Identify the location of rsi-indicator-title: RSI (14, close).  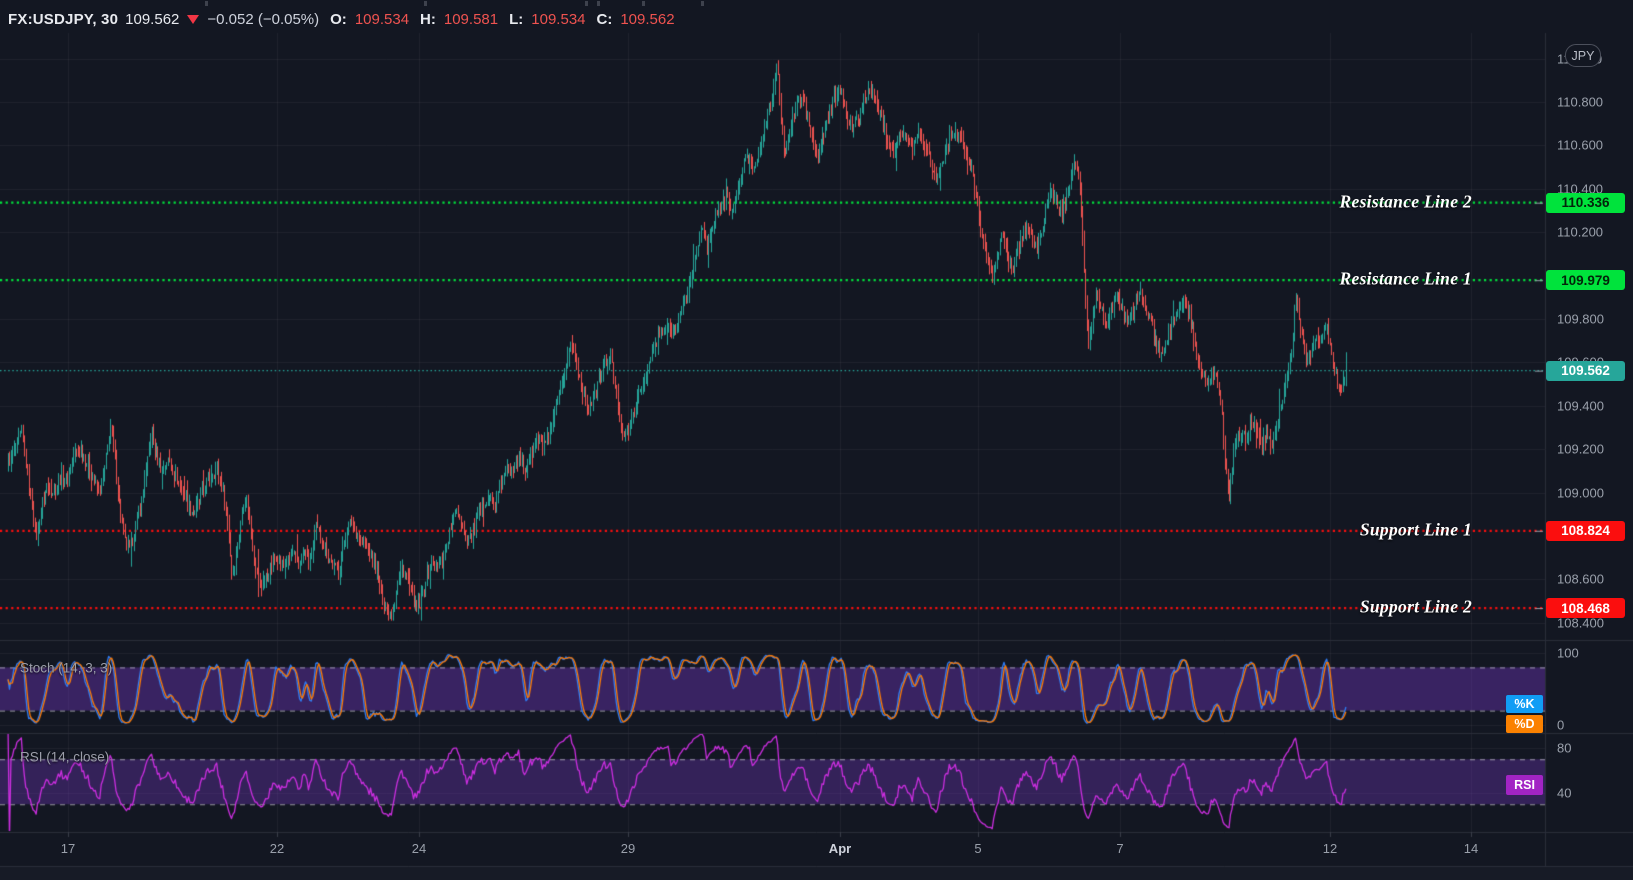
(65, 757).